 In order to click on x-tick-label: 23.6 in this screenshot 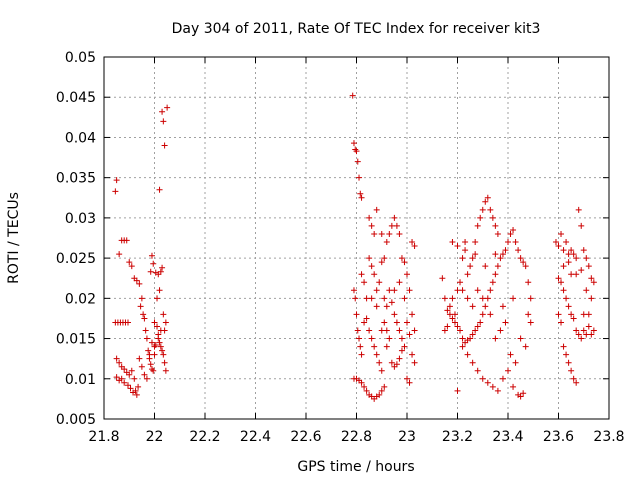, I will do `click(558, 437)`.